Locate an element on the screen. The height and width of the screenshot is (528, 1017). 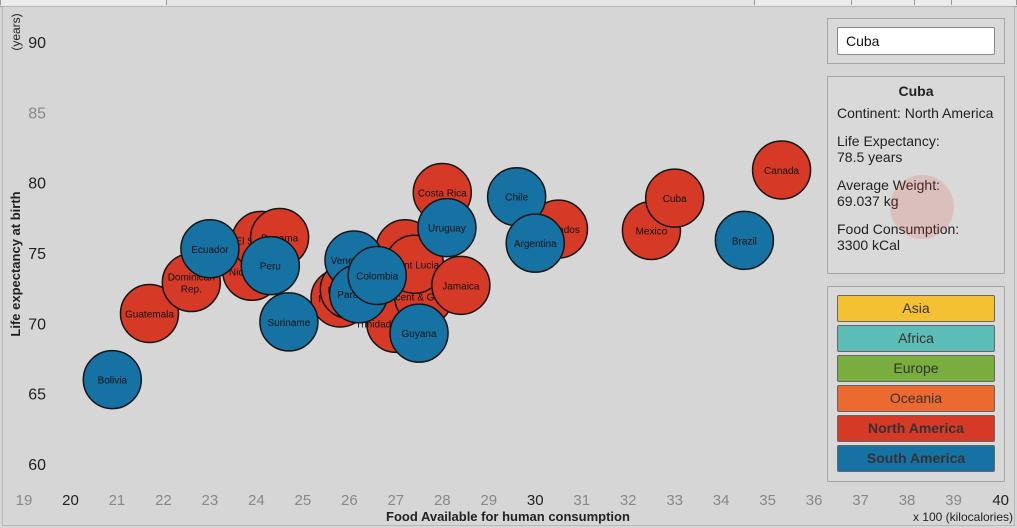
x-tick-label: 21 is located at coordinates (117, 500).